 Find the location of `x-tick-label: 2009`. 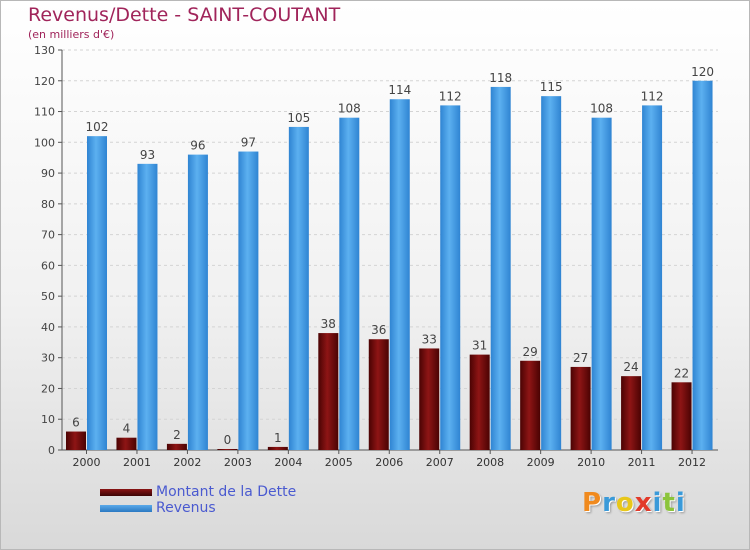

x-tick-label: 2009 is located at coordinates (541, 462).